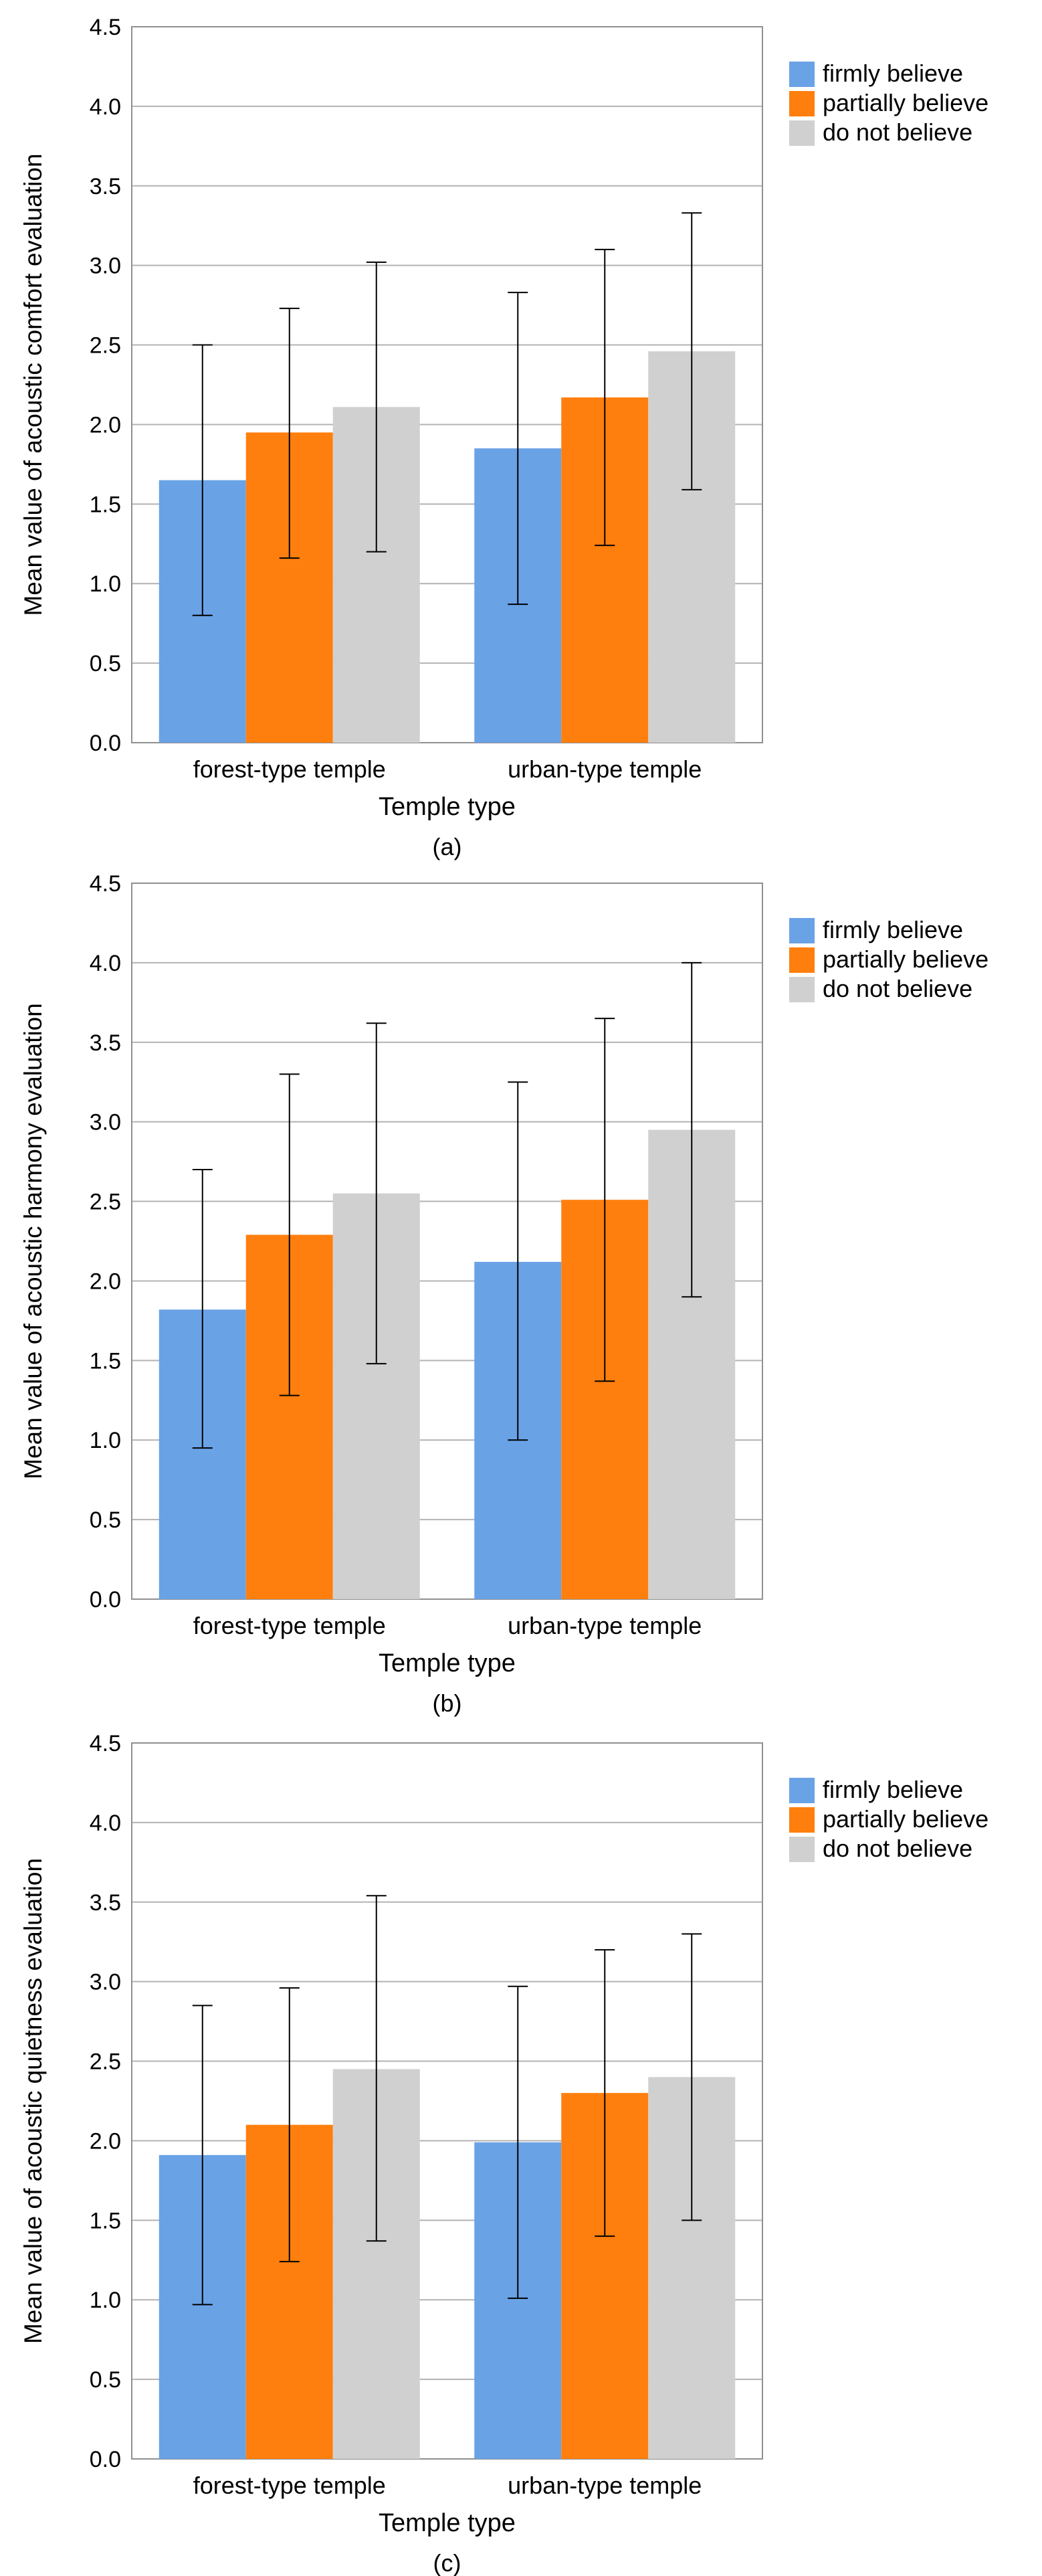 Image resolution: width=1042 pixels, height=2576 pixels. I want to click on panel-label: (a), so click(447, 846).